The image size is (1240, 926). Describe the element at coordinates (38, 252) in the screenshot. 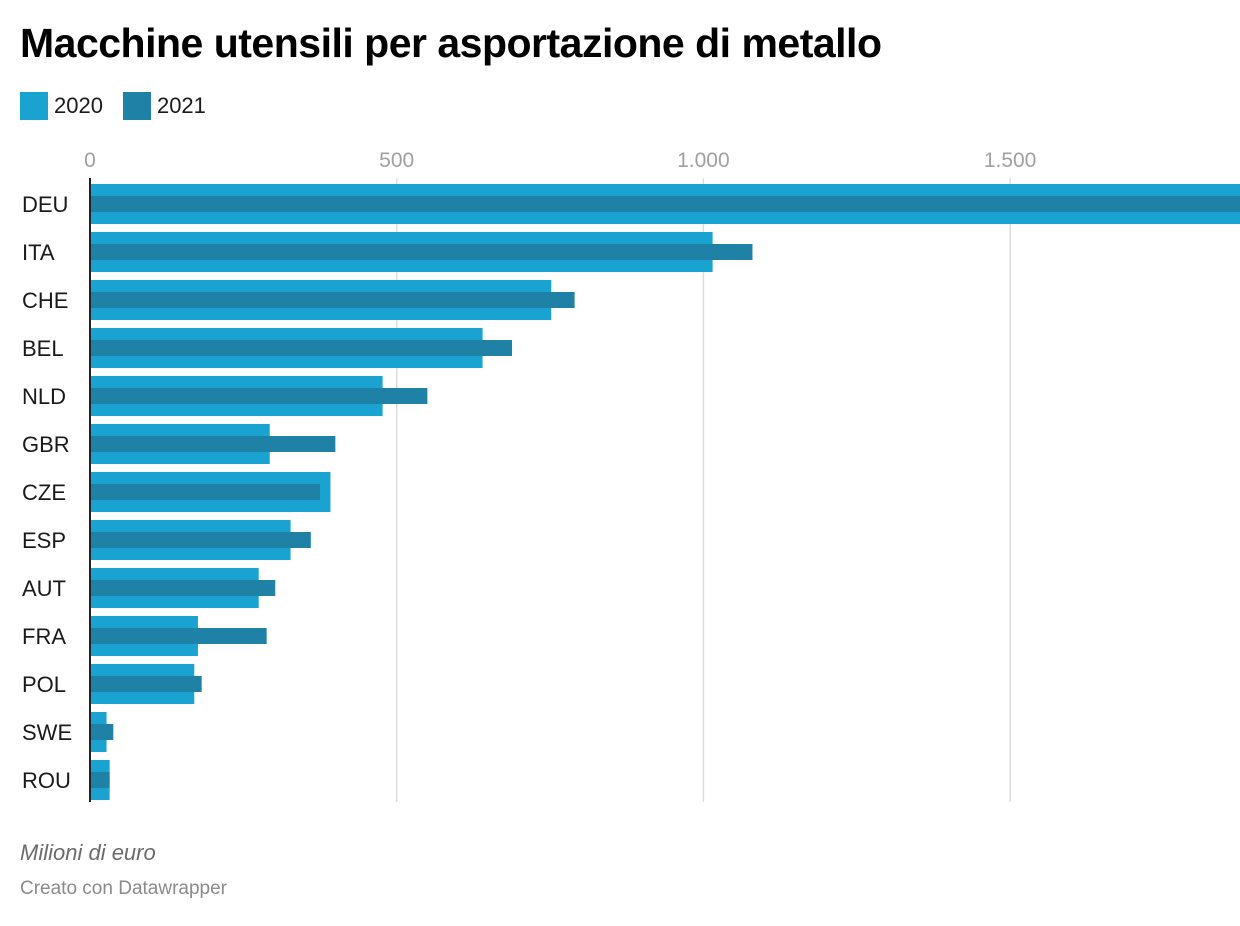

I see `category-label: ITA` at that location.